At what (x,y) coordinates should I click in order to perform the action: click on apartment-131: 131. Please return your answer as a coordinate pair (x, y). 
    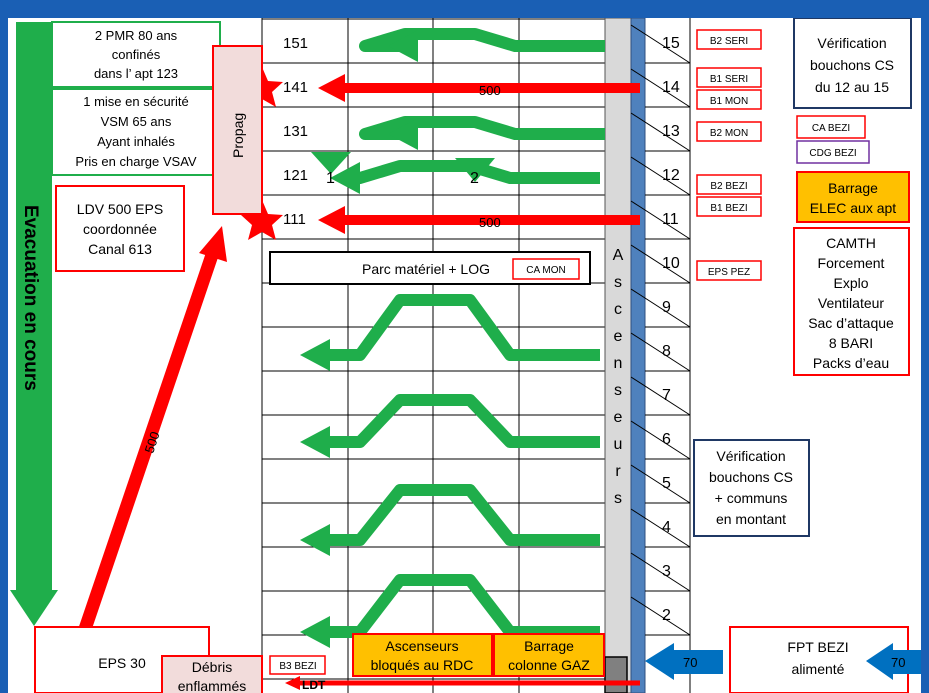
    Looking at the image, I should click on (295, 131).